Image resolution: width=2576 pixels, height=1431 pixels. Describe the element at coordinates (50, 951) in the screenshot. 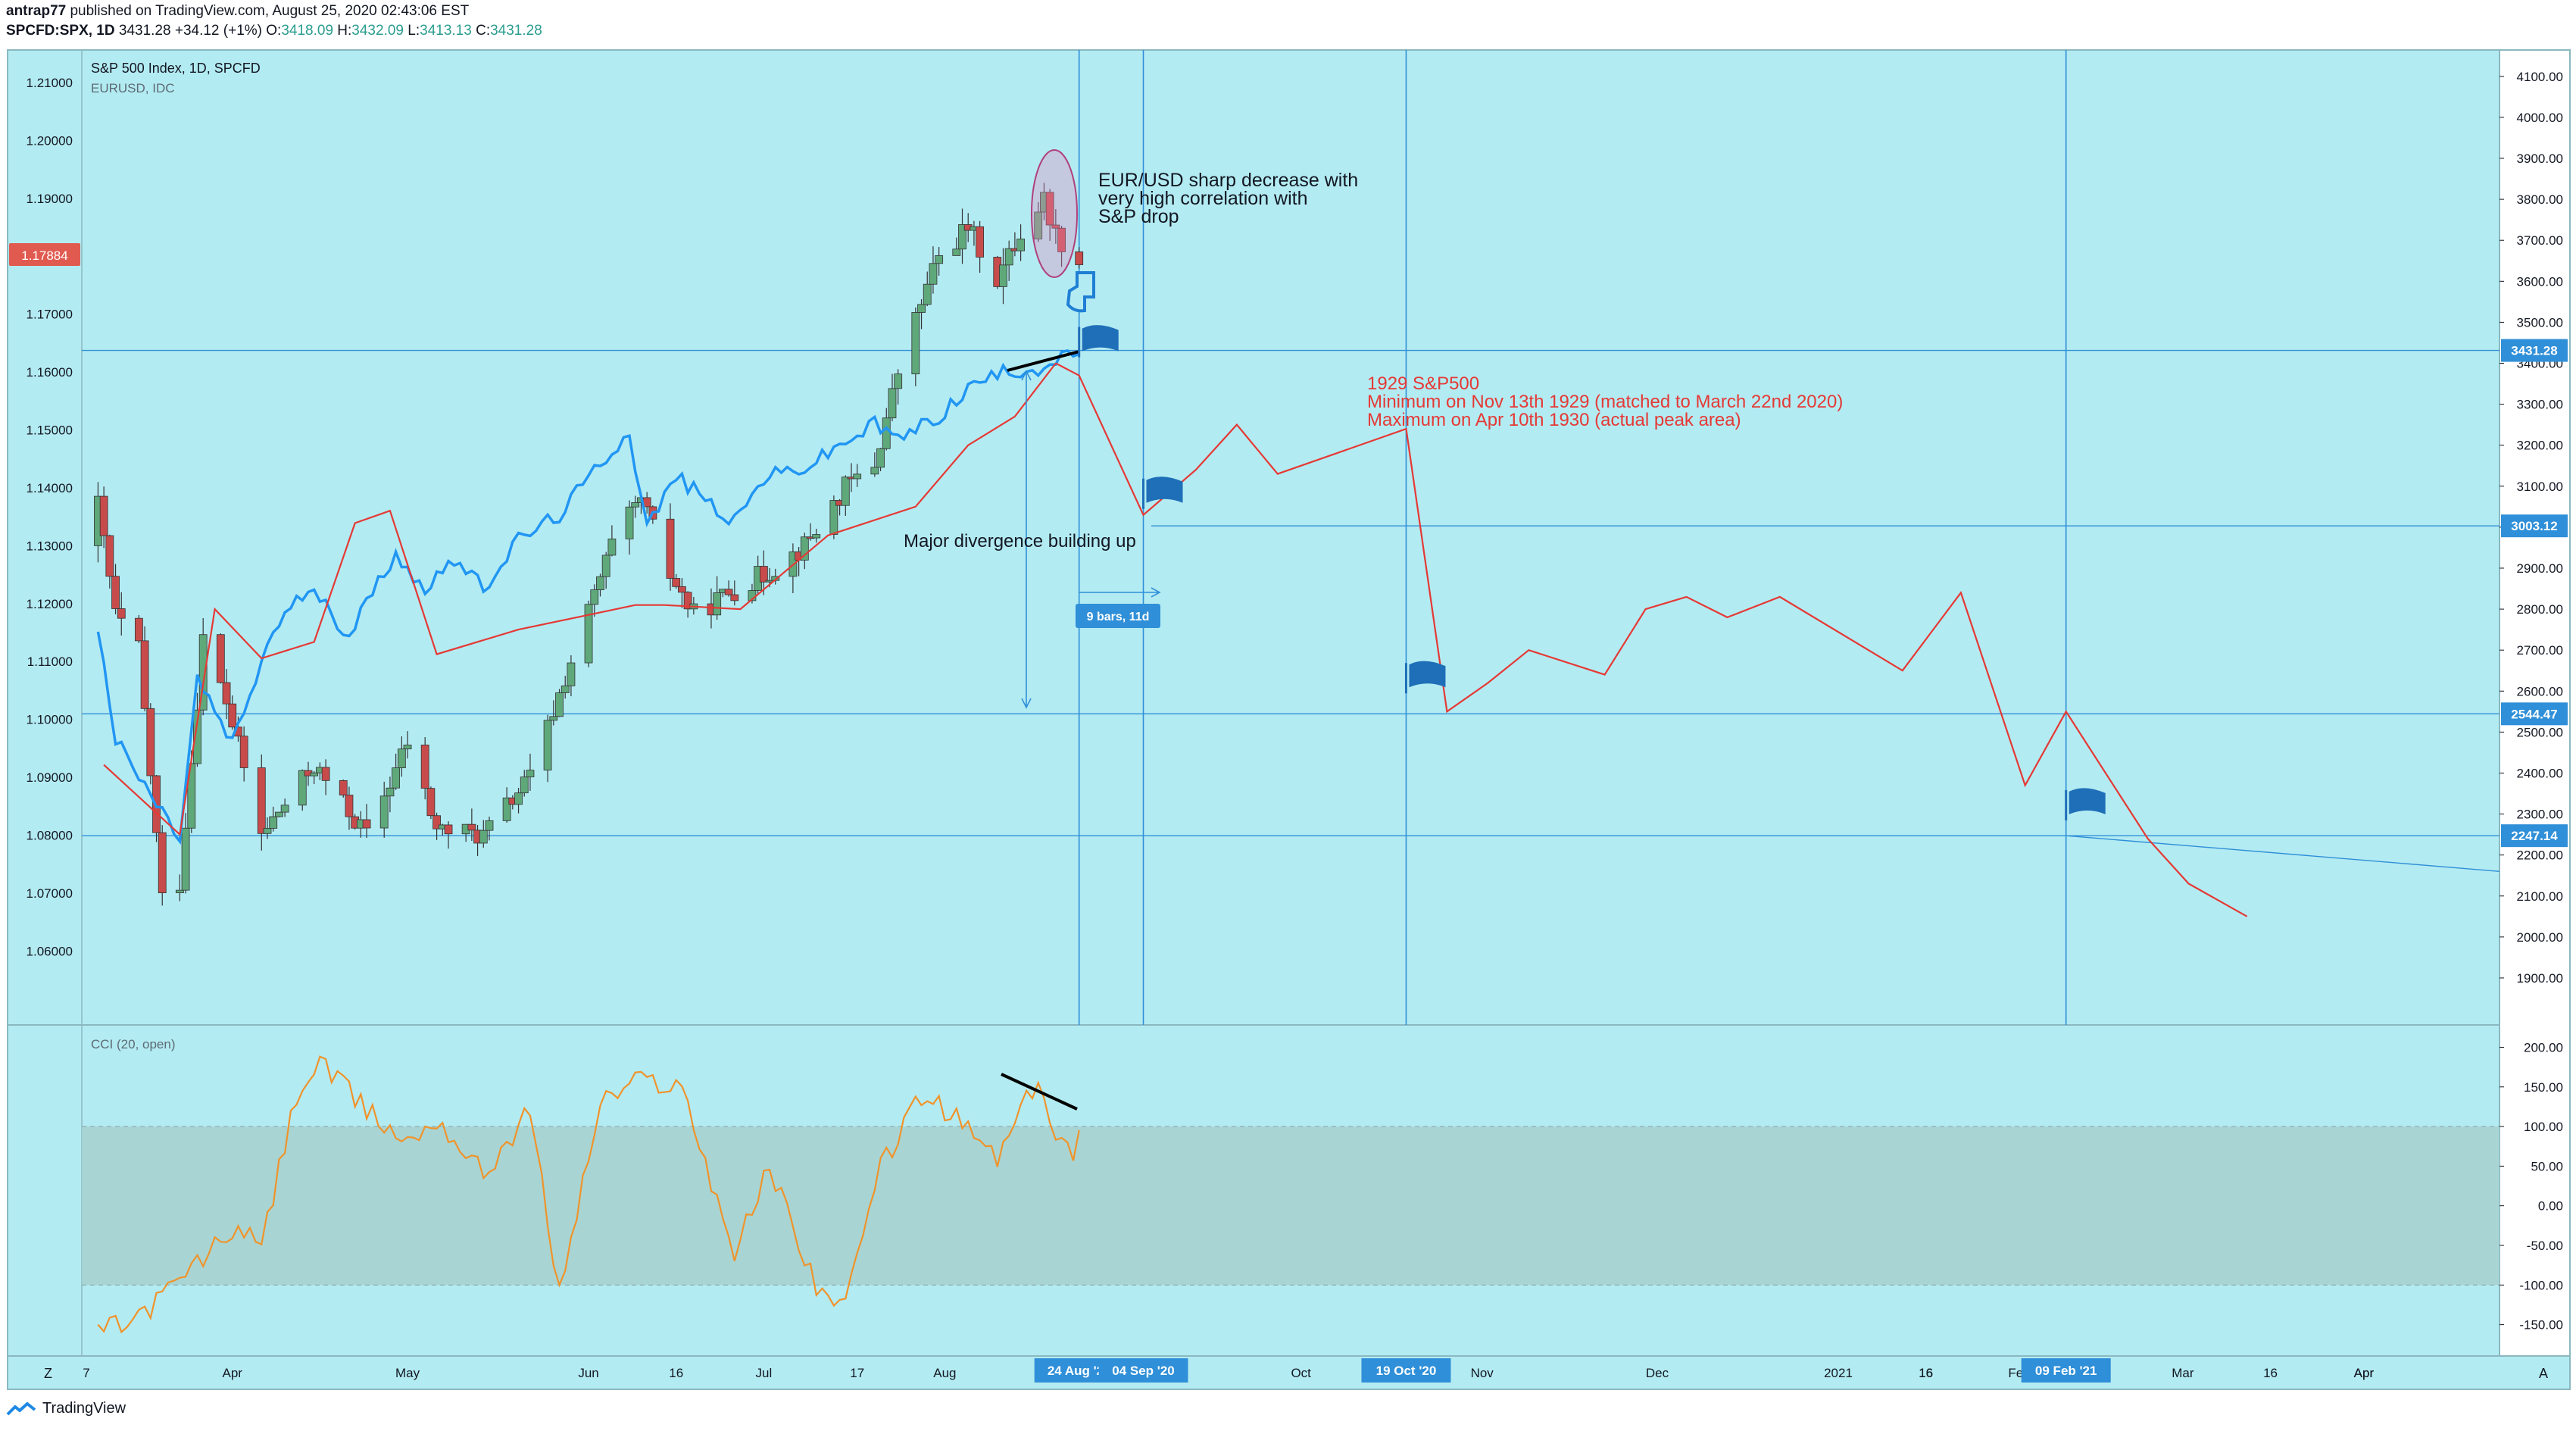

I see `left-tick-label: 1.06000` at that location.